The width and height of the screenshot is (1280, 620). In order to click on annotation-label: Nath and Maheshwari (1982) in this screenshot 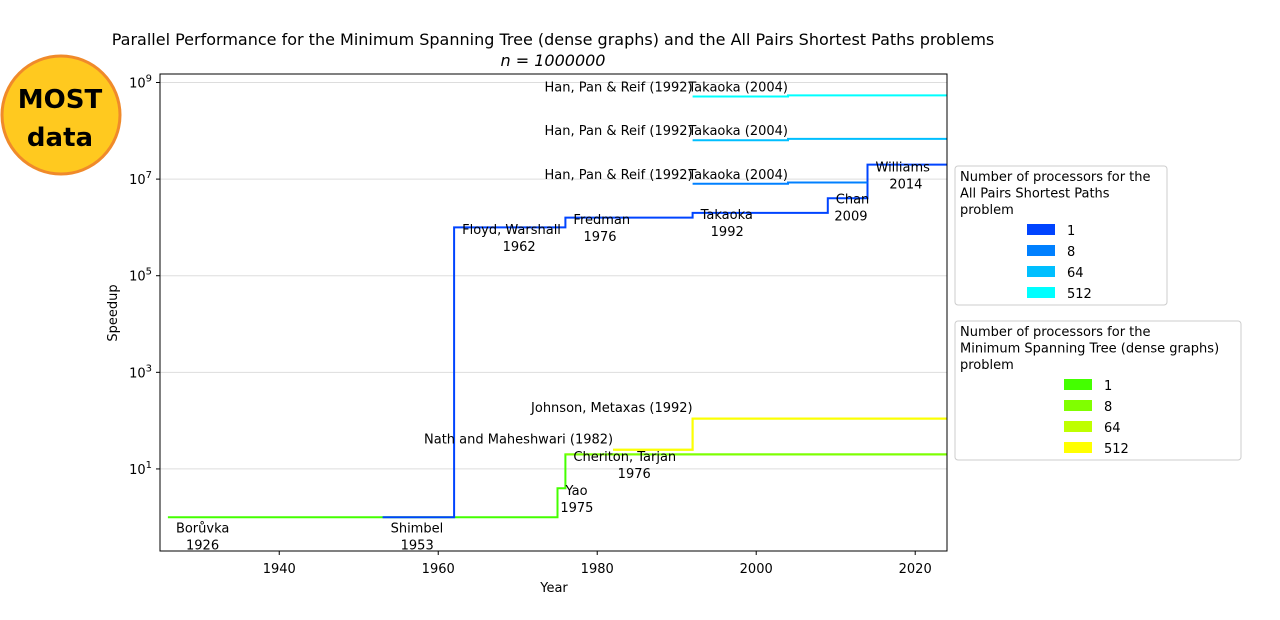, I will do `click(518, 439)`.